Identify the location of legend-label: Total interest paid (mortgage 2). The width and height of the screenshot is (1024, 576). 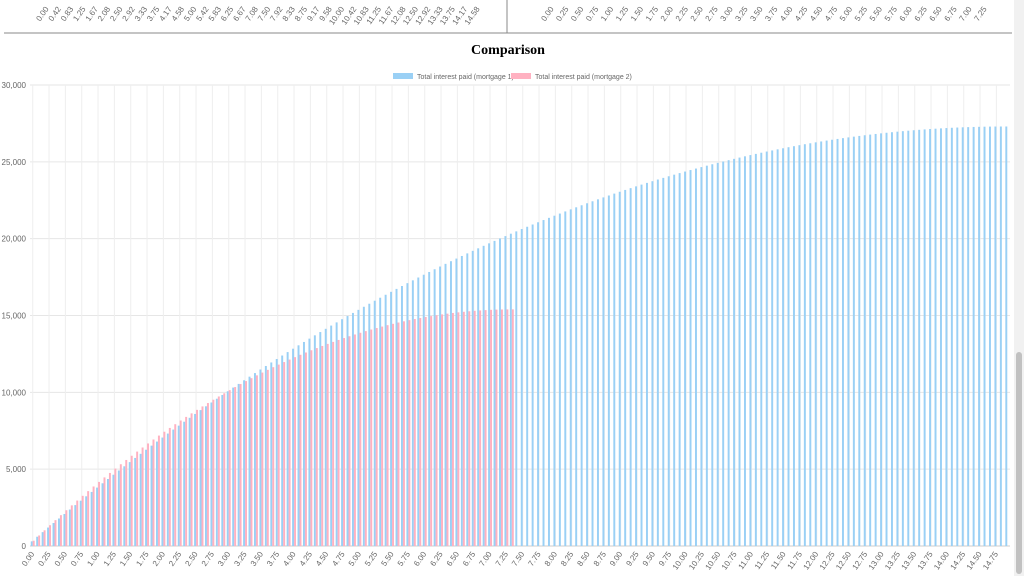
(583, 77).